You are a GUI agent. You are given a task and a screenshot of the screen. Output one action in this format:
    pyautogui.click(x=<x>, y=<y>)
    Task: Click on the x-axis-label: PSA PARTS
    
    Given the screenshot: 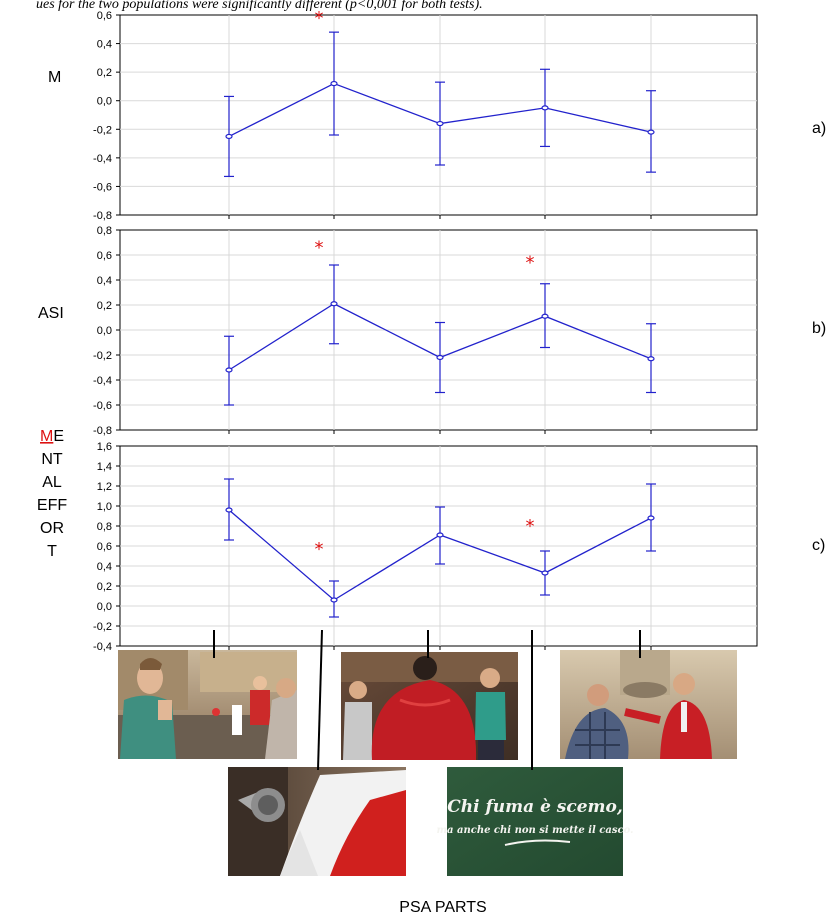 What is the action you would take?
    pyautogui.click(x=442, y=907)
    